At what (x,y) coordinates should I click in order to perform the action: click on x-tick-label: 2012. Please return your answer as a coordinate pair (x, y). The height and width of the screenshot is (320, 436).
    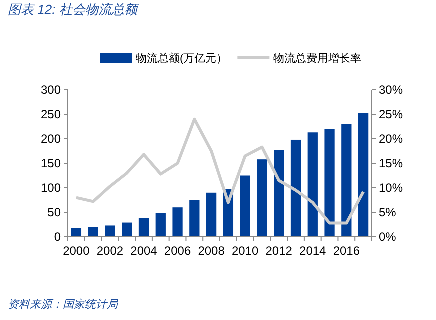
    Looking at the image, I should click on (279, 251).